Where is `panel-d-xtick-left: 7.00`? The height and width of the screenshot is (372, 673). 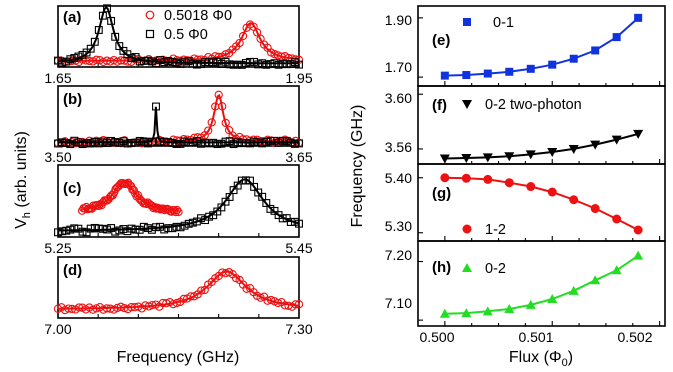 panel-d-xtick-left: 7.00 is located at coordinates (57, 329).